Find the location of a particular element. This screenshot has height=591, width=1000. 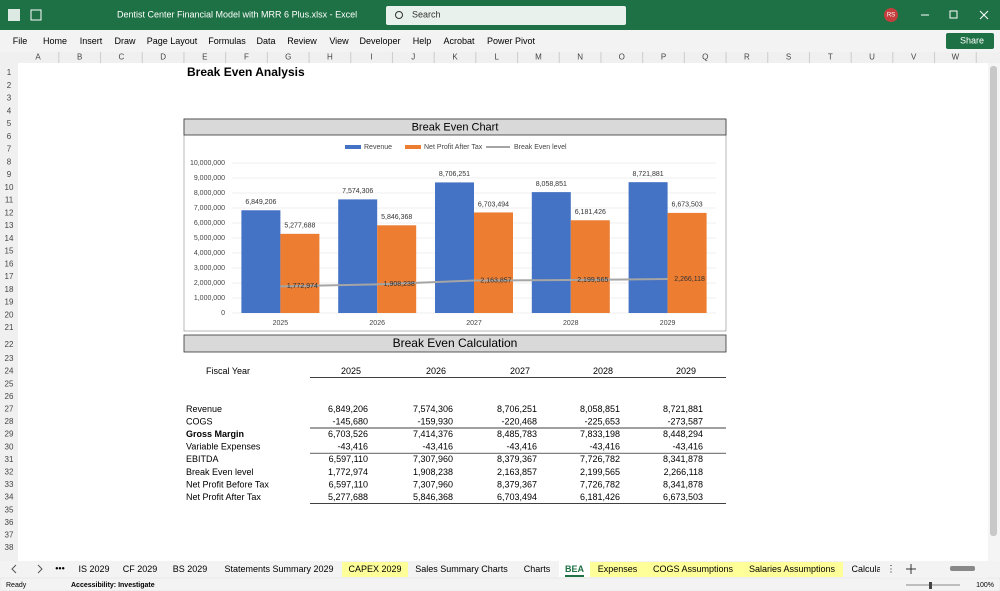

share-label: Share is located at coordinates (972, 40).